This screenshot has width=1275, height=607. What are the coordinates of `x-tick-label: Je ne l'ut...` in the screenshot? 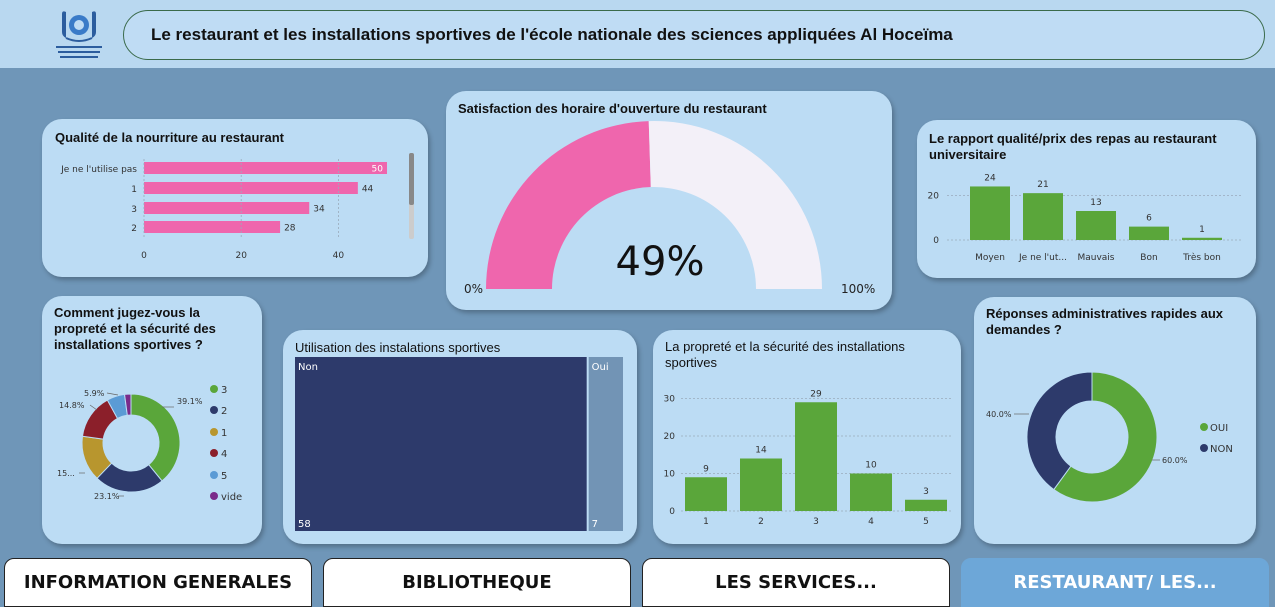 It's located at (1042, 258).